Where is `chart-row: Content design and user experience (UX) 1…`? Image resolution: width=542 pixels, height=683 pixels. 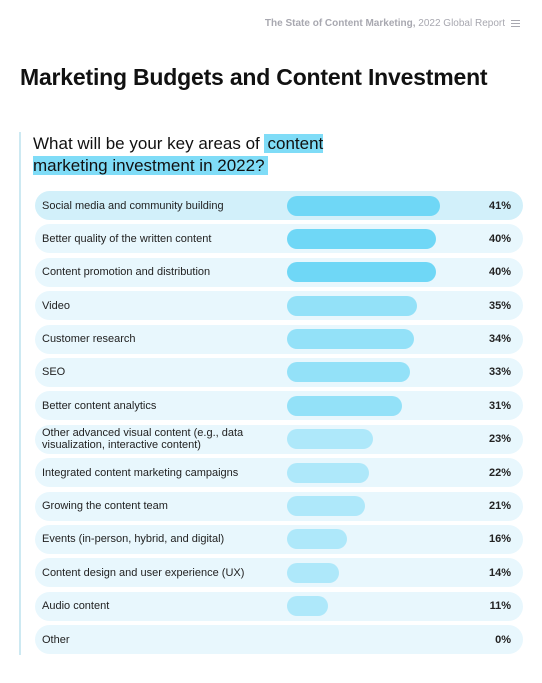 chart-row: Content design and user experience (UX) 1… is located at coordinates (279, 573).